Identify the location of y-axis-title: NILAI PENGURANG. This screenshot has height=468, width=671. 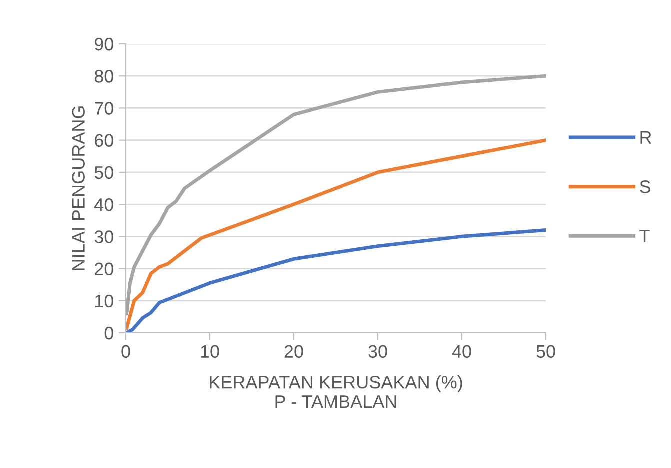
(78, 188).